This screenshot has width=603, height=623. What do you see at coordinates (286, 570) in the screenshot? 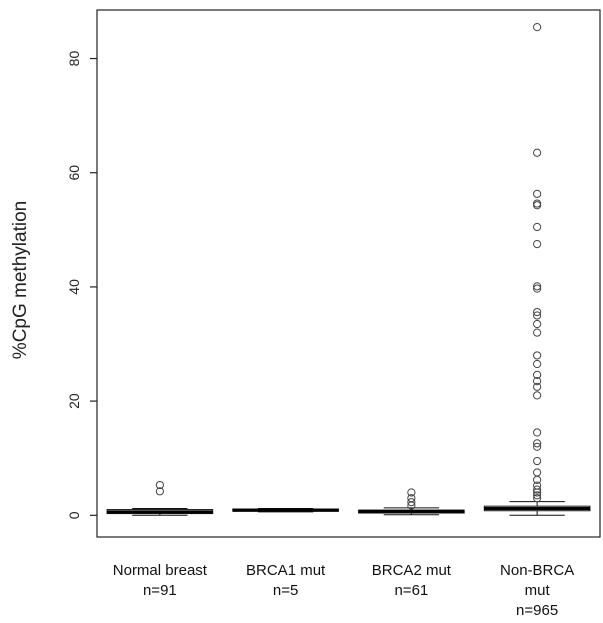
I see `x-category-label: BRCA1 mut` at bounding box center [286, 570].